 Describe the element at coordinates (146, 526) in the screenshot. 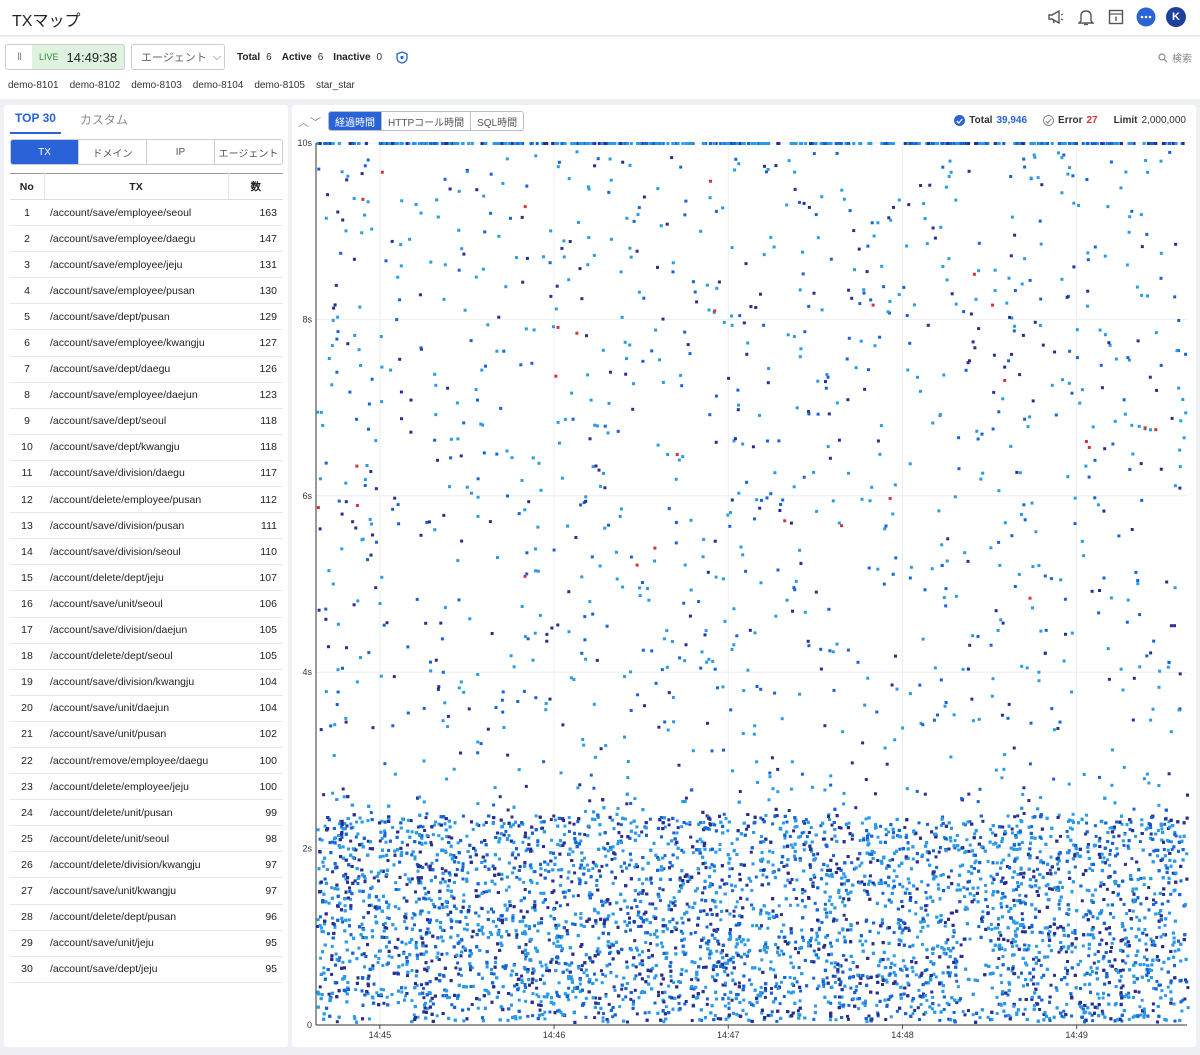

I see `table-row: 13/account/save/division/pusan 111` at that location.